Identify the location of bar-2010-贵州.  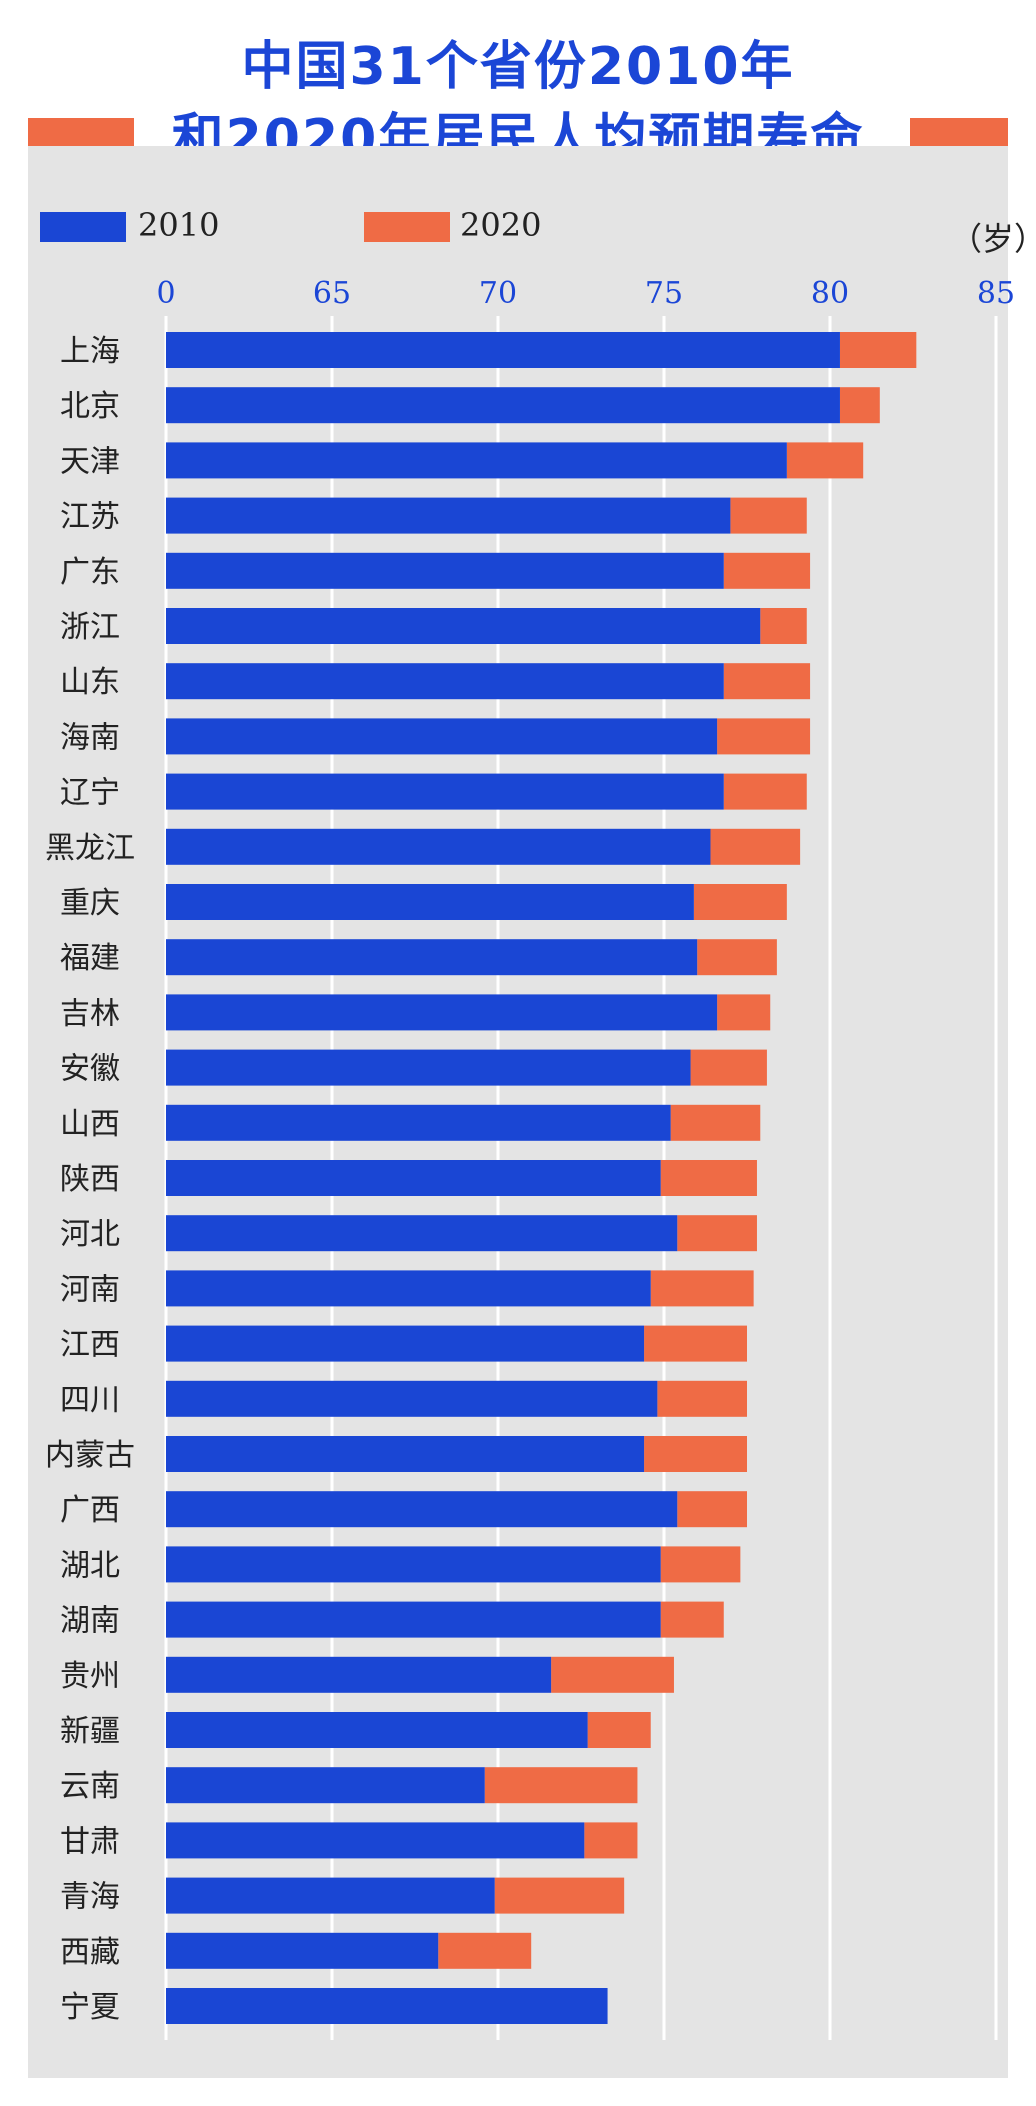
(359, 1674).